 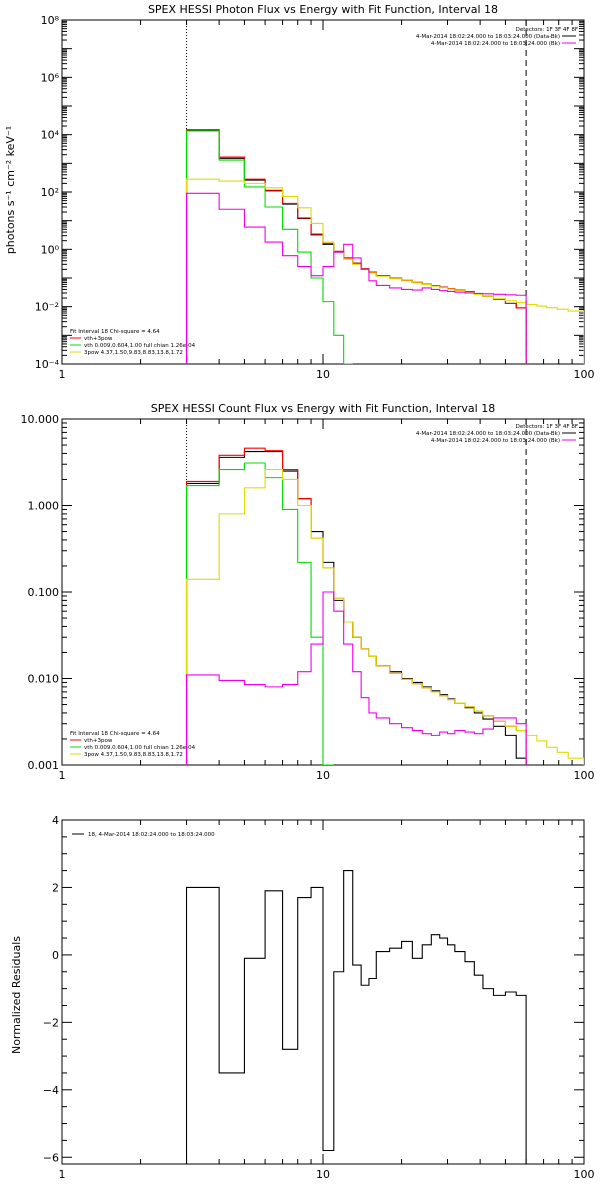 I want to click on panel2-ytick-label-0: 0.001, so click(x=44, y=765).